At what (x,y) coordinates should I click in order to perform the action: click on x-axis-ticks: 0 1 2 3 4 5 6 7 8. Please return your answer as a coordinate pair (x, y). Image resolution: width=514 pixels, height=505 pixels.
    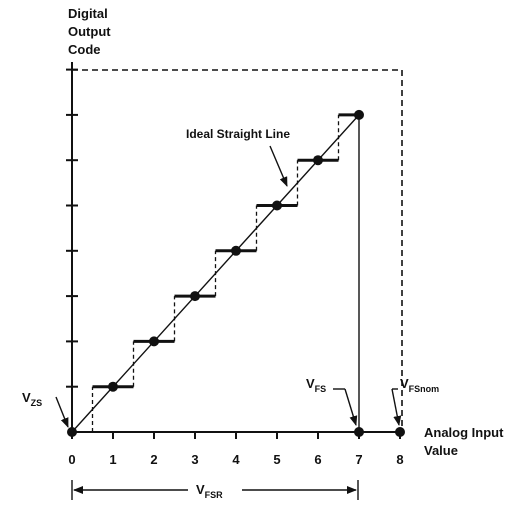
    Looking at the image, I should click on (235, 449).